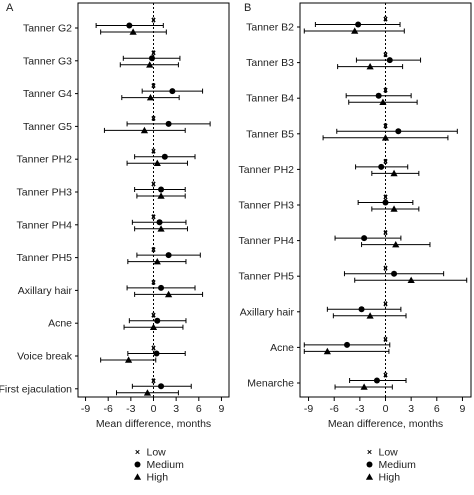 Image resolution: width=474 pixels, height=495 pixels. Describe the element at coordinates (308, 409) in the screenshot. I see `panel-b-xtick-label: -9` at that location.